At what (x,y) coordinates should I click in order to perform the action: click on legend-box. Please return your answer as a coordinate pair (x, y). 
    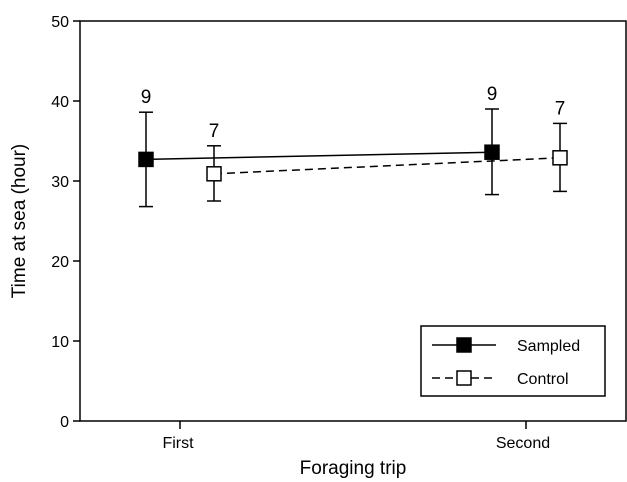
    Looking at the image, I should click on (513, 361).